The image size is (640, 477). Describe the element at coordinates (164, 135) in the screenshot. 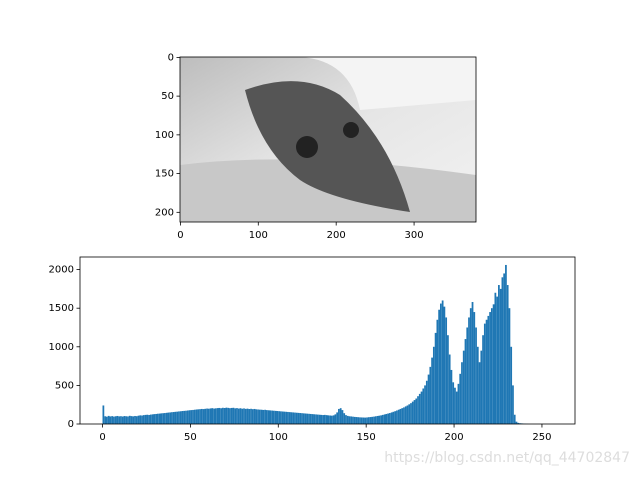

I see `y-tick-label: 100` at that location.